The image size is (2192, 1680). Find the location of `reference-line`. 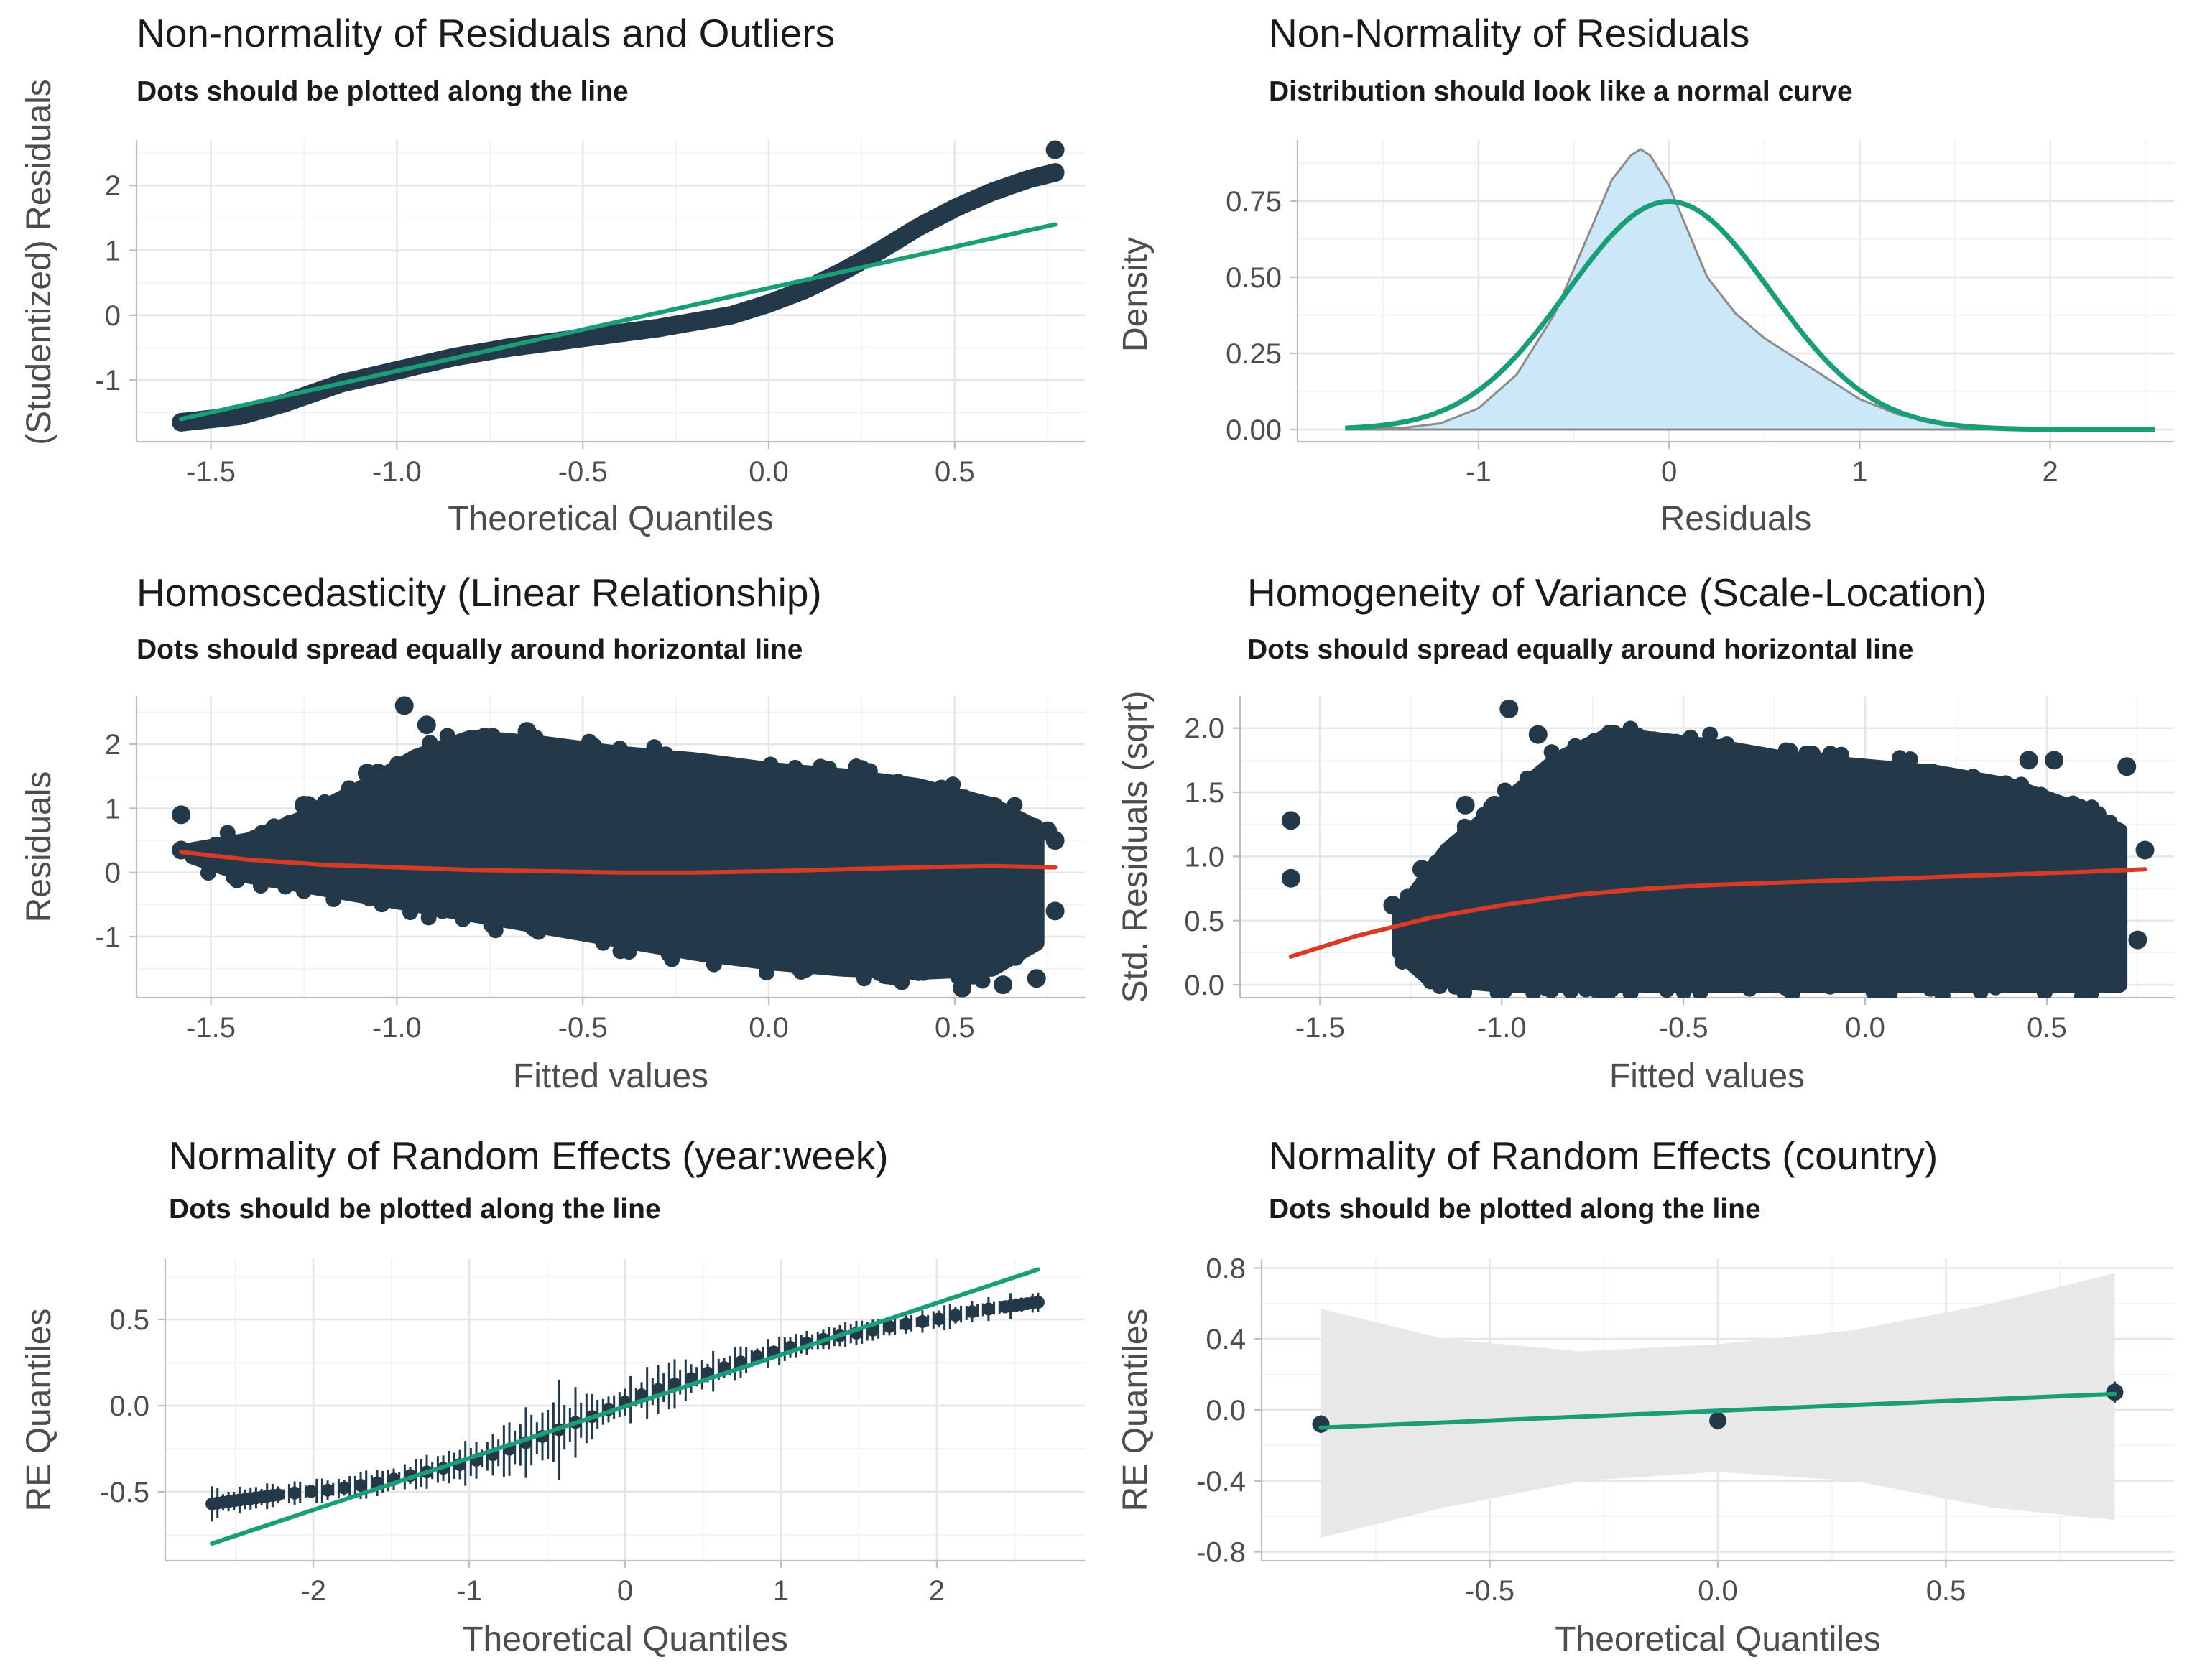

reference-line is located at coordinates (1717, 1410).